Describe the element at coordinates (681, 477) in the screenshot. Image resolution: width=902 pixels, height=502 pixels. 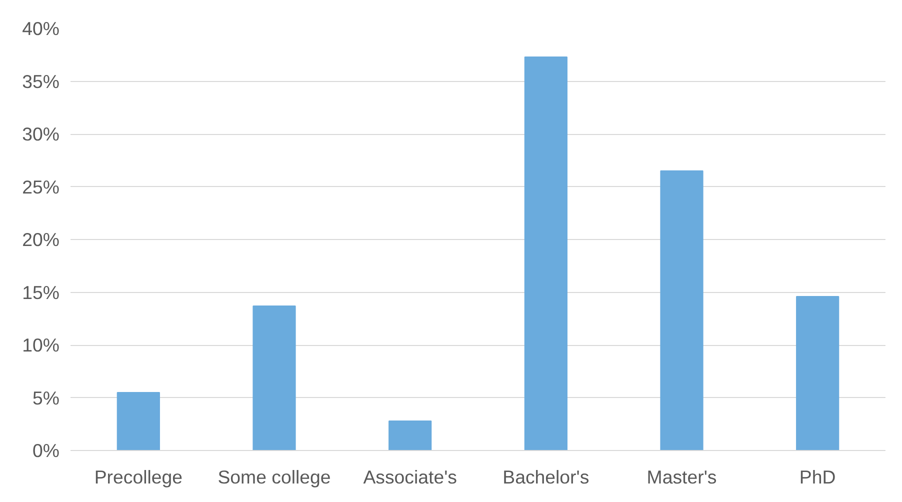
I see `x-tick-label: Master's` at that location.